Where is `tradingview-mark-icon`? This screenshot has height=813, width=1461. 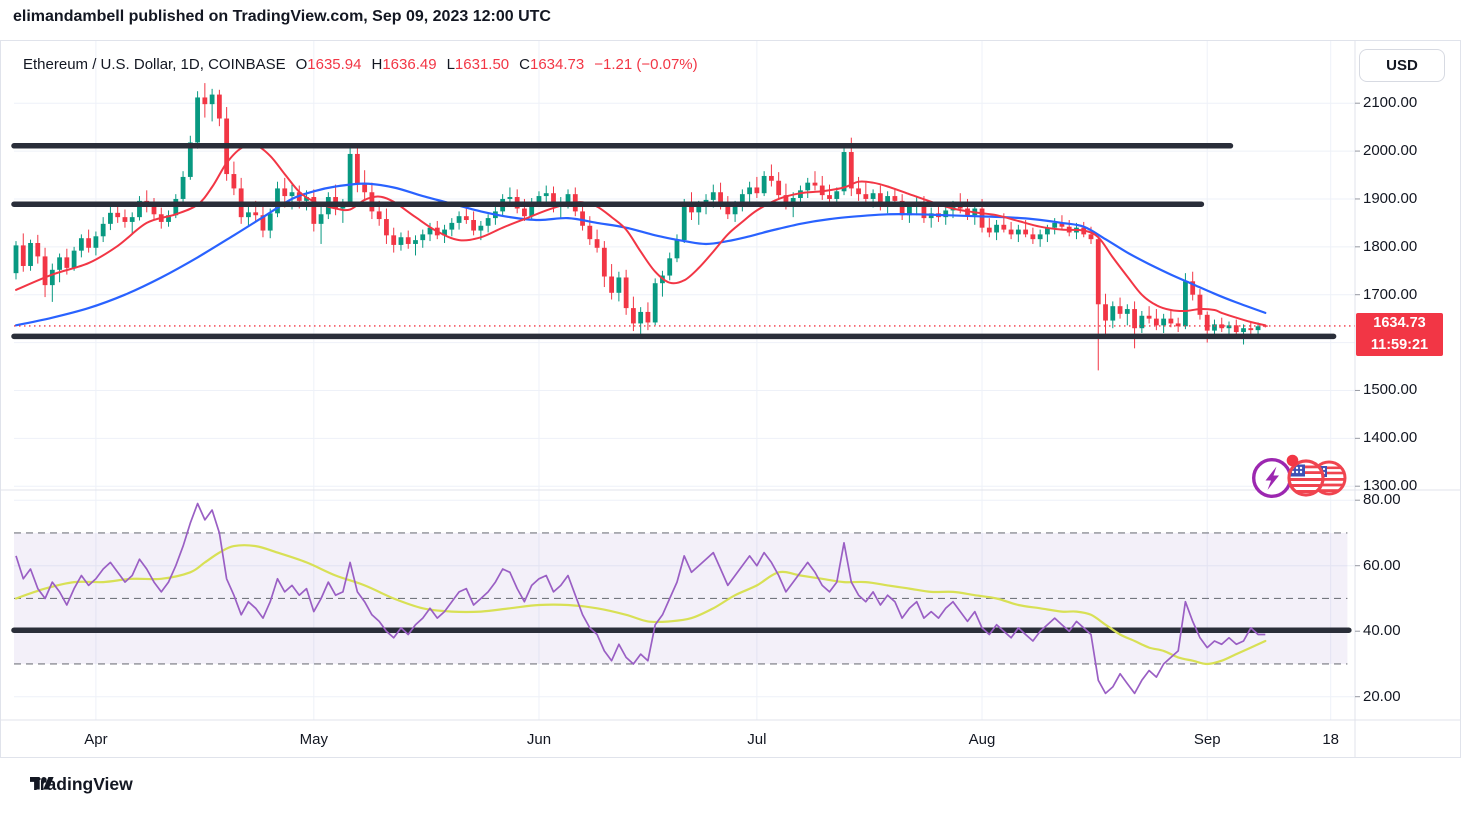 tradingview-mark-icon is located at coordinates (42, 783).